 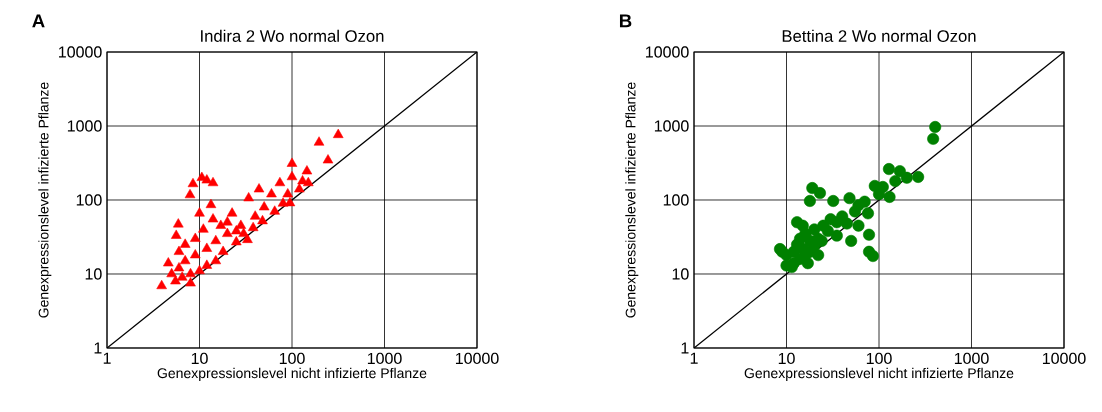 I want to click on chart-title: Indira 2 Wo normal Ozon, so click(x=292, y=35).